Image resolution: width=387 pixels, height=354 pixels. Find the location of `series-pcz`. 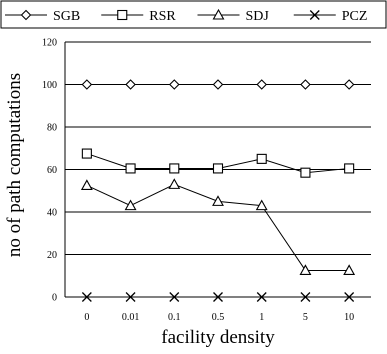

series-pcz is located at coordinates (218, 297).